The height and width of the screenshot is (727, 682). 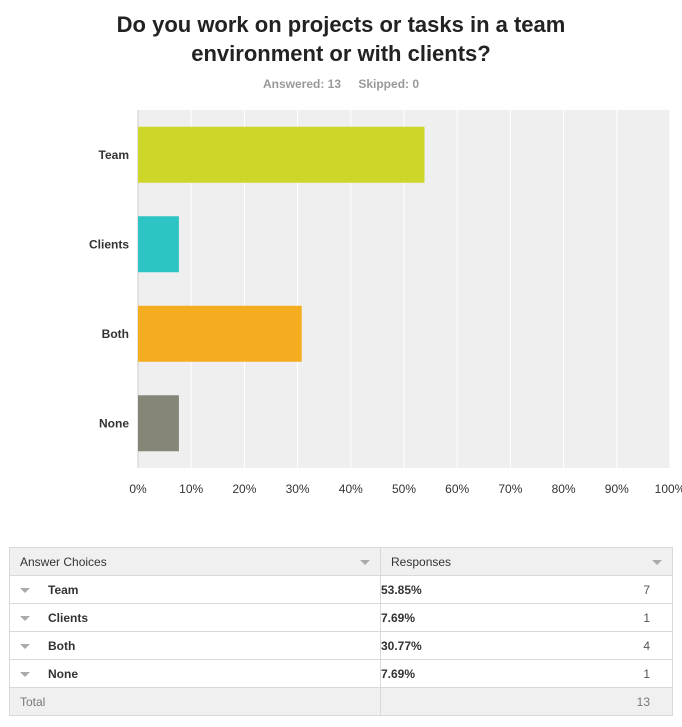 I want to click on table-row: Clients 7.69% 1, so click(x=341, y=617).